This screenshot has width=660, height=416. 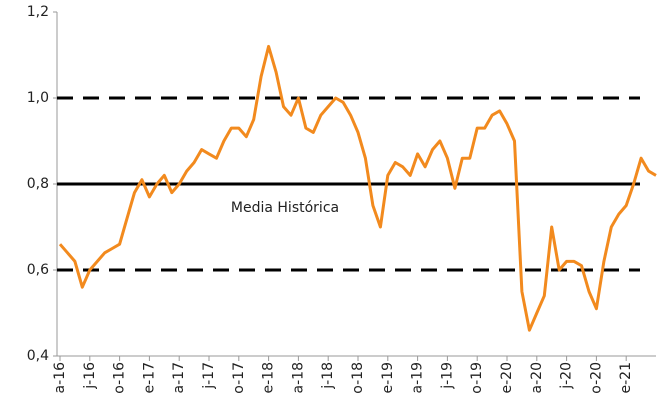 What do you see at coordinates (358, 378) in the screenshot?
I see `x-tick-label: o-18` at bounding box center [358, 378].